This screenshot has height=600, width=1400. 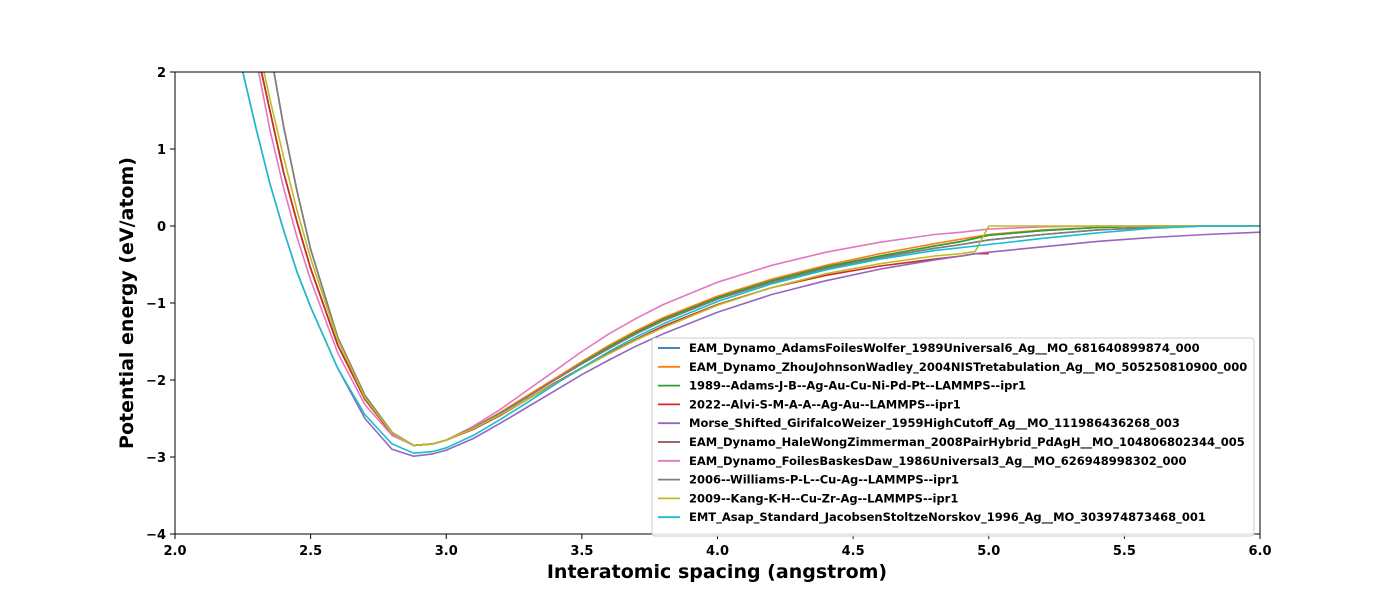 I want to click on y-axis: 2 1 0 −1 −2 −3 −4, so click(x=160, y=304).